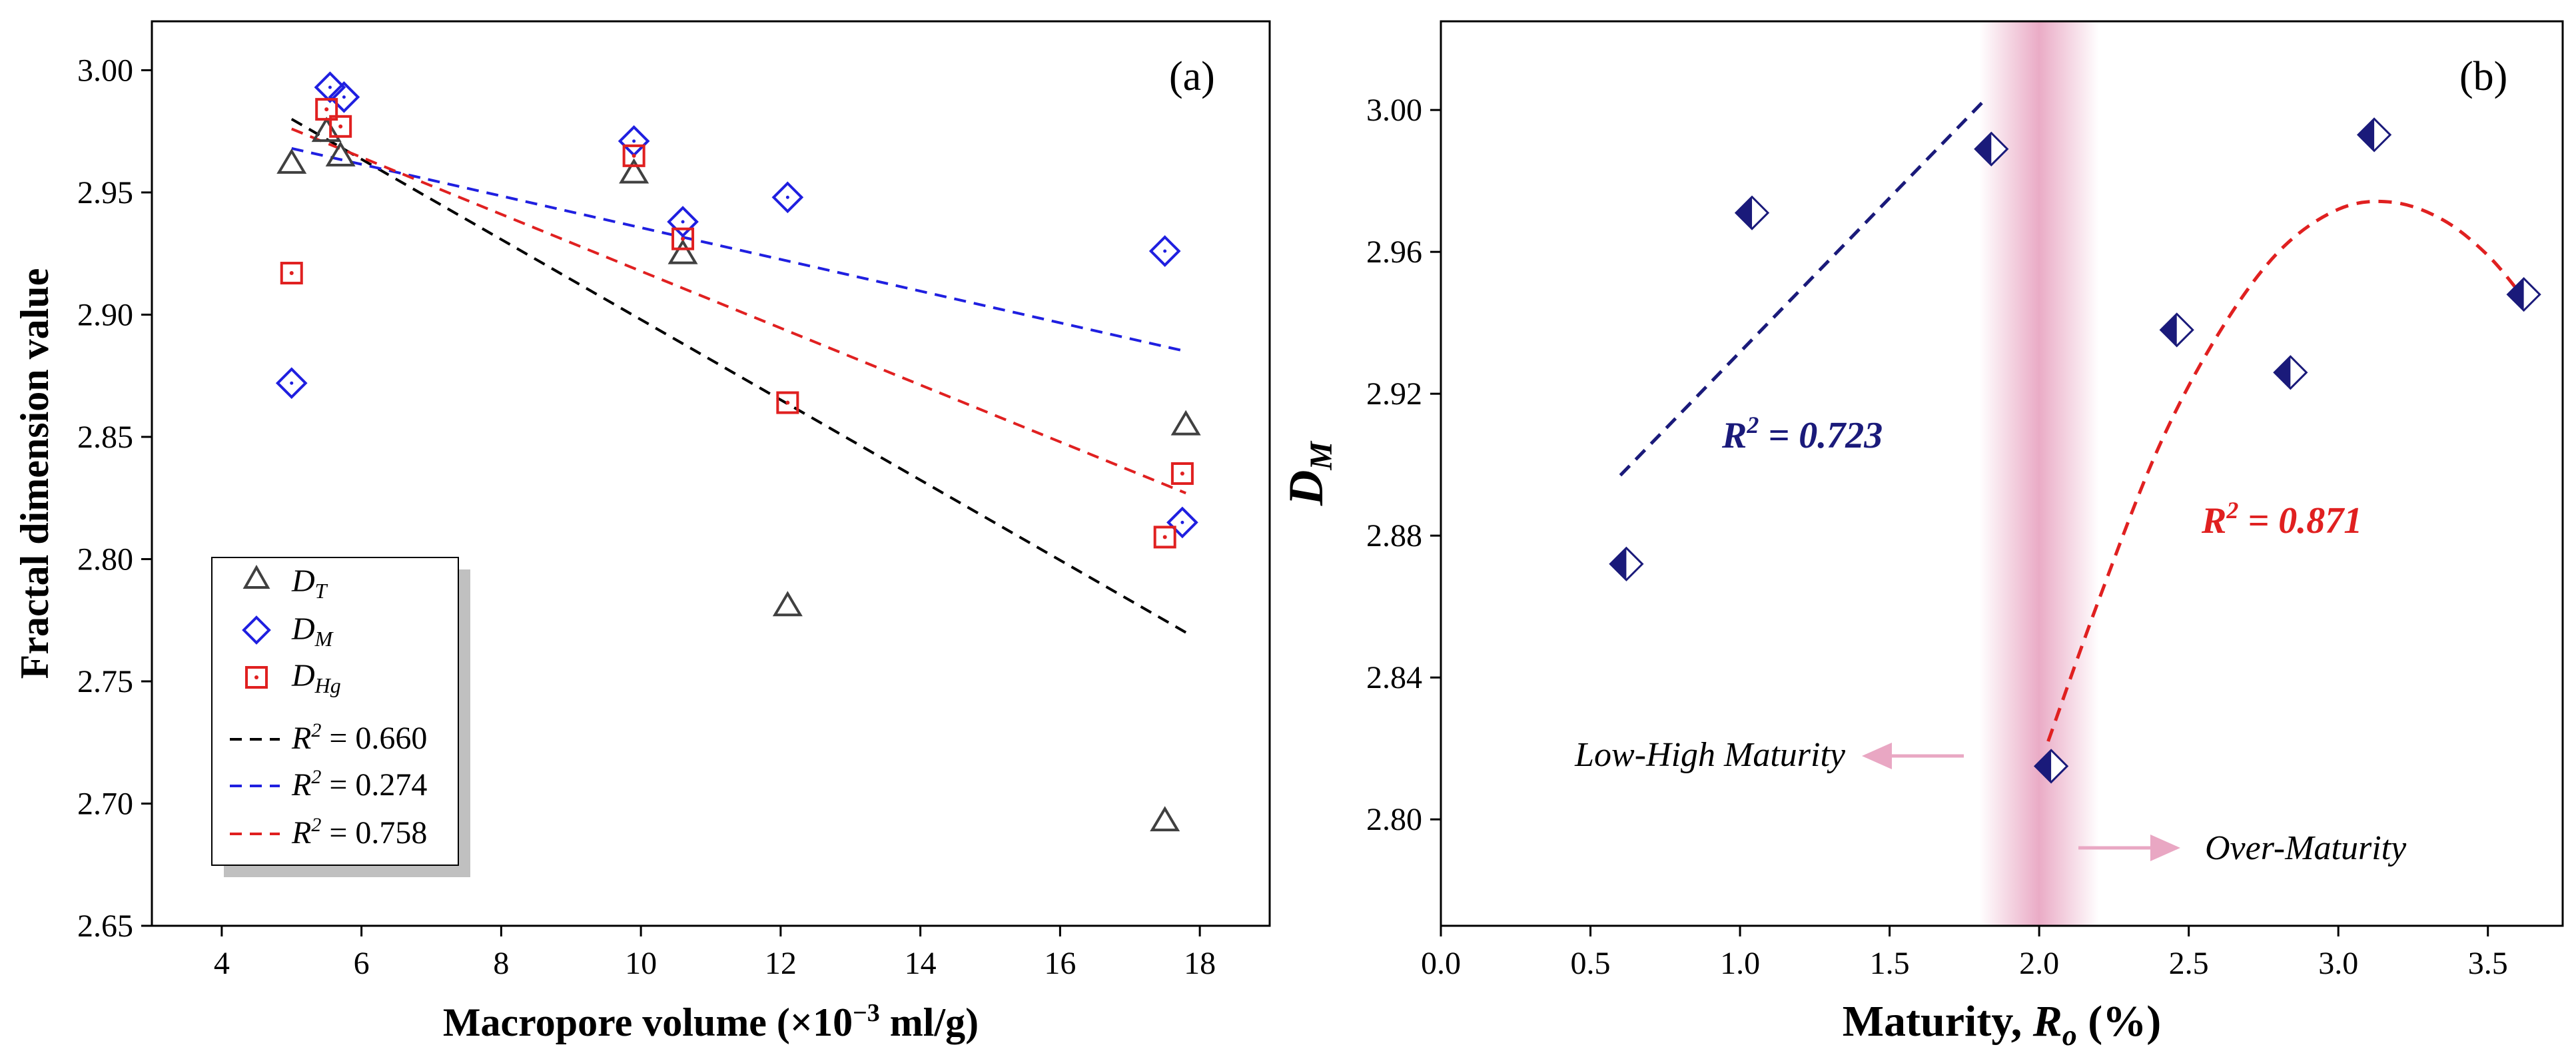 Image resolution: width=2576 pixels, height=1061 pixels. What do you see at coordinates (1394, 535) in the screenshot?
I see `panel-b-y-tick-label: 2.88` at bounding box center [1394, 535].